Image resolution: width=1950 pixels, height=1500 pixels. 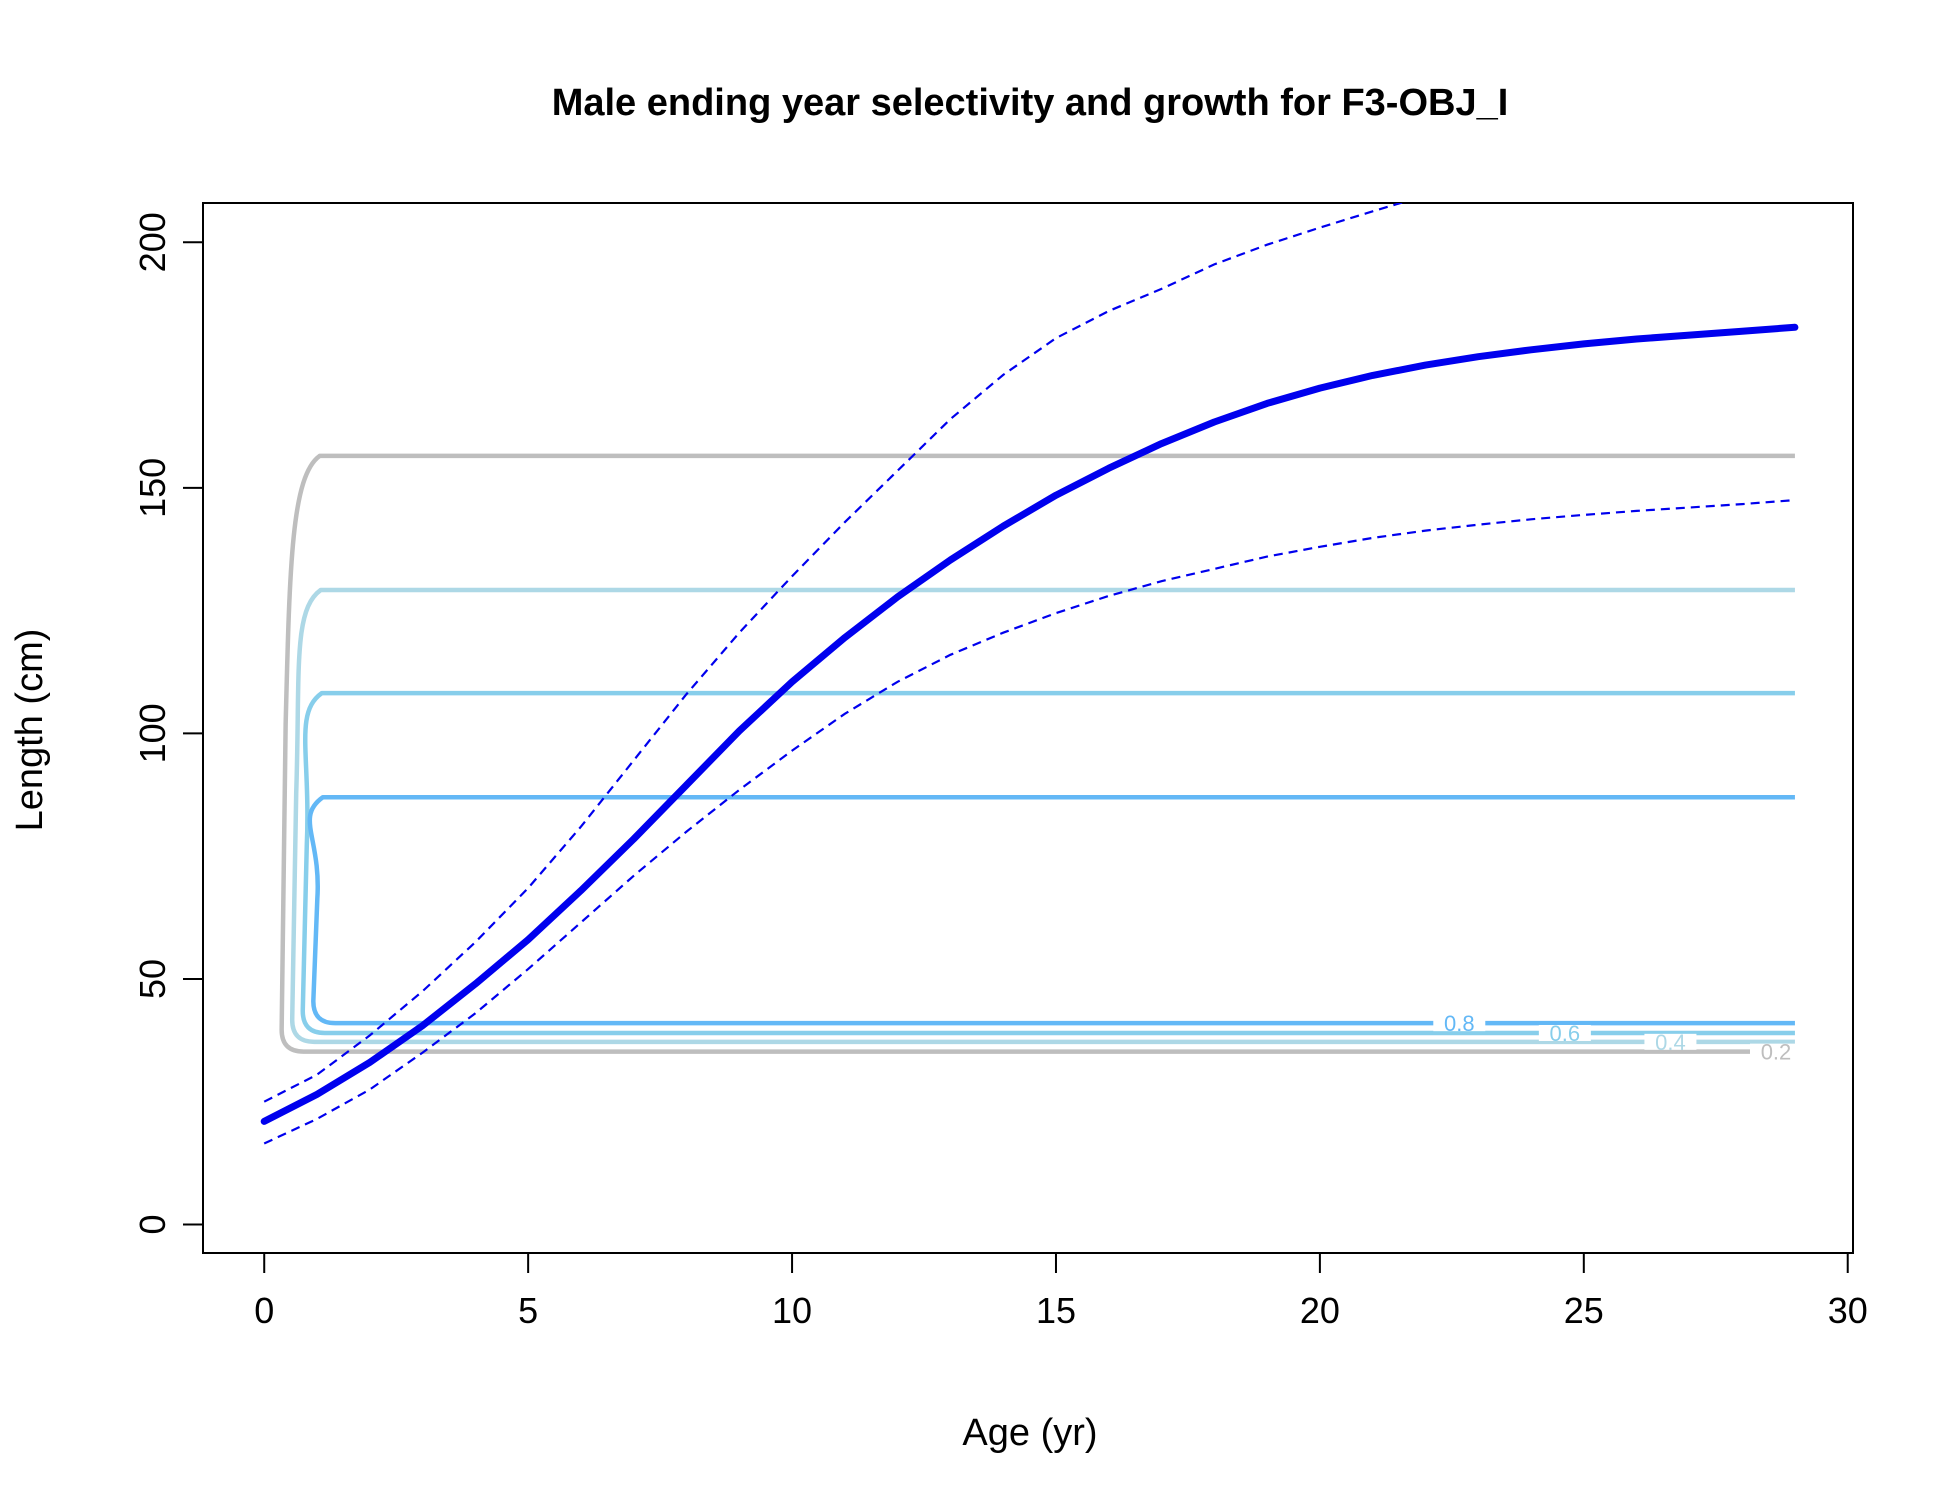 What do you see at coordinates (528, 1310) in the screenshot?
I see `x-tick-label: 5` at bounding box center [528, 1310].